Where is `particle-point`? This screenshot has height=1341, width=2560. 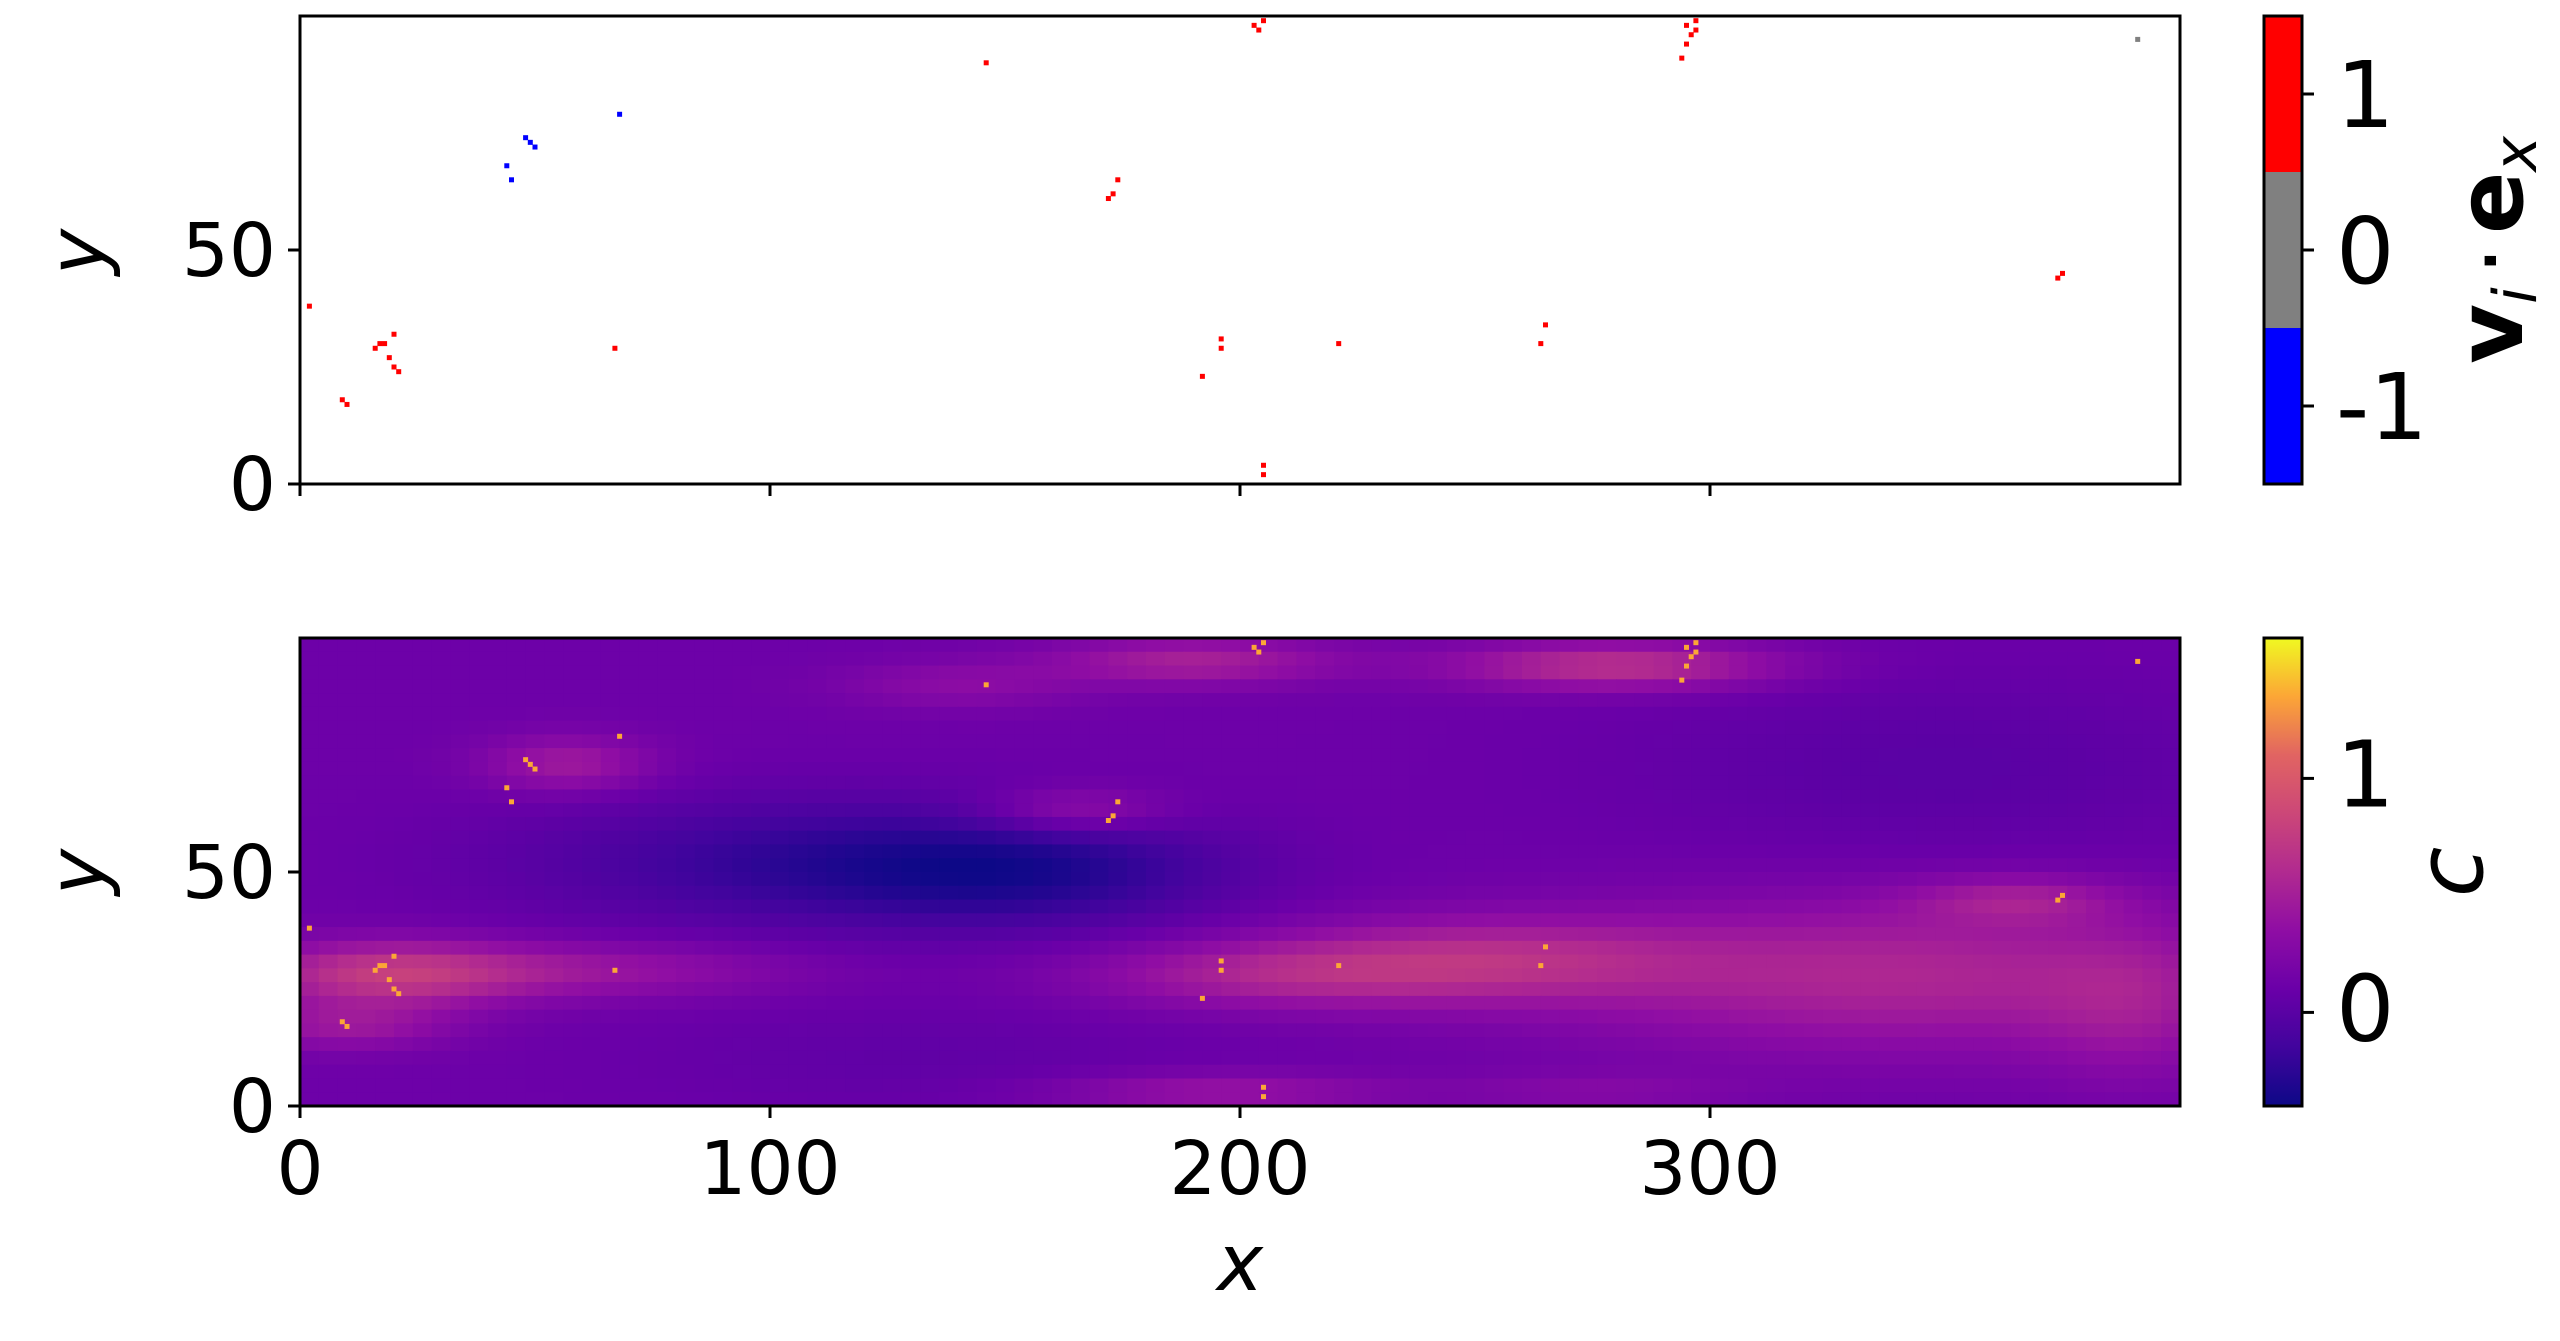
particle-point is located at coordinates (1686, 666).